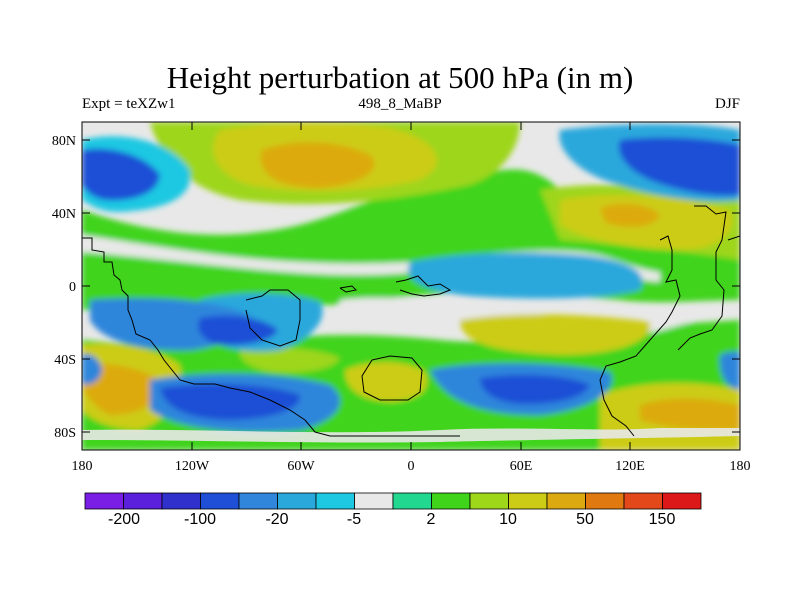  What do you see at coordinates (411, 466) in the screenshot?
I see `x-tick-label: 0` at bounding box center [411, 466].